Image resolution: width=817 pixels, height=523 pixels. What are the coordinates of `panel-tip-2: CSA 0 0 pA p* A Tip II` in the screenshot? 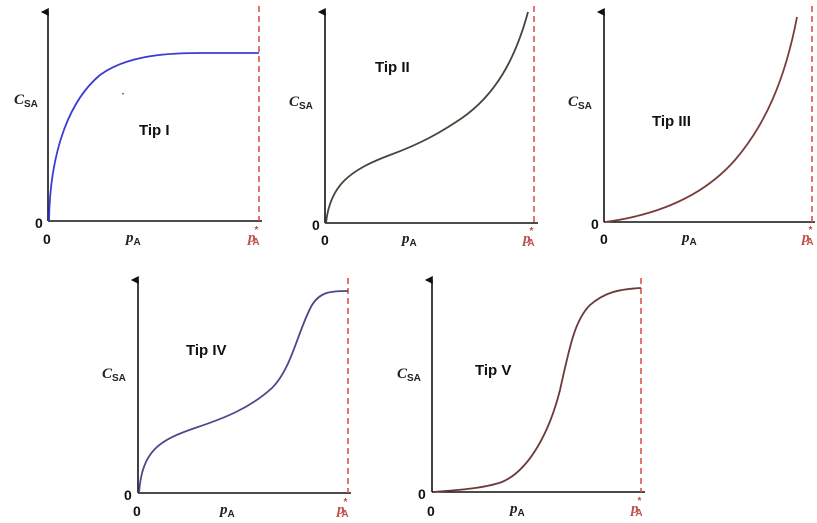 It's located at (413, 127).